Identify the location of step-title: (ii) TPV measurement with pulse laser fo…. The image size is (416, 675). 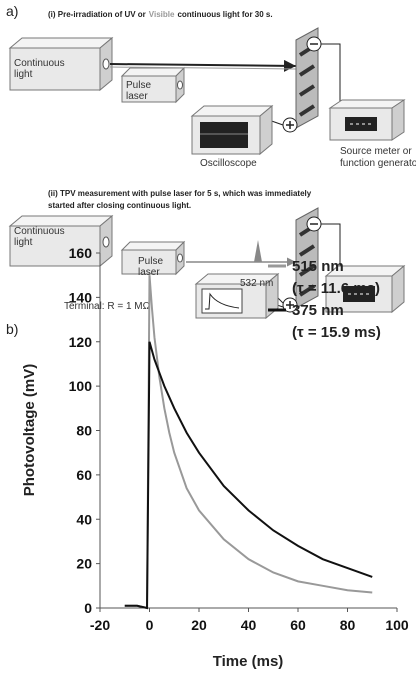
(180, 199).